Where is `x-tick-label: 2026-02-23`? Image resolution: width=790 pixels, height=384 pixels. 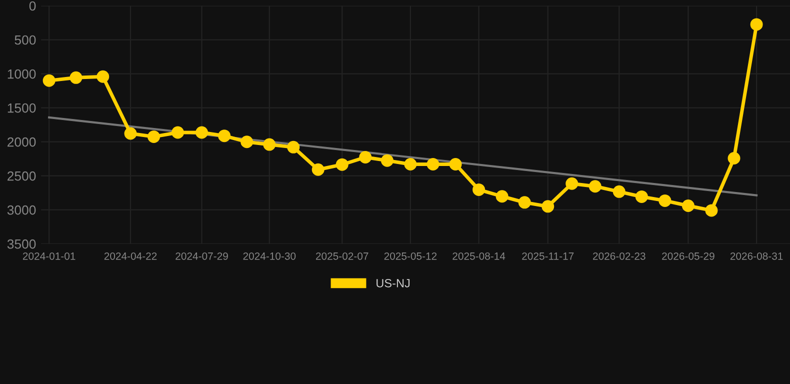
x-tick-label: 2026-02-23 is located at coordinates (619, 256).